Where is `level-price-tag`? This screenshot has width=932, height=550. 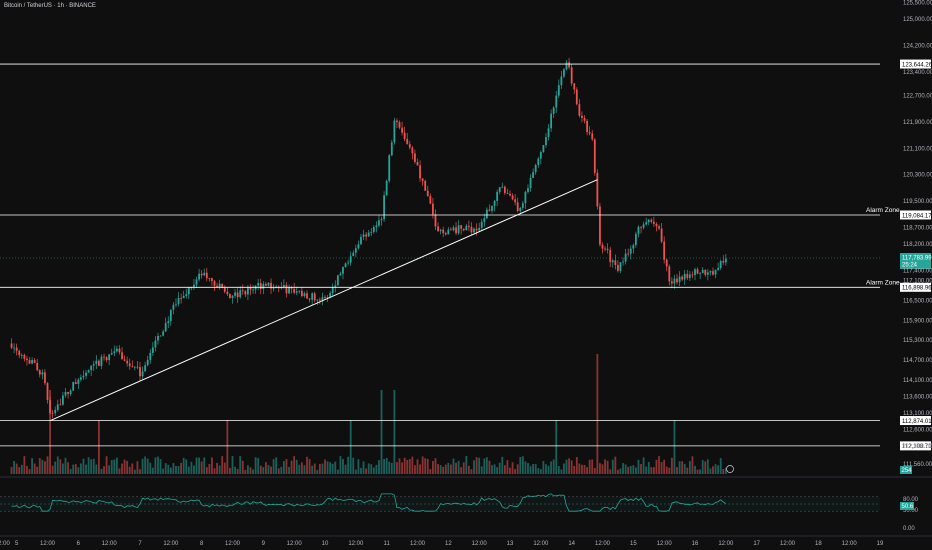 level-price-tag is located at coordinates (915, 64).